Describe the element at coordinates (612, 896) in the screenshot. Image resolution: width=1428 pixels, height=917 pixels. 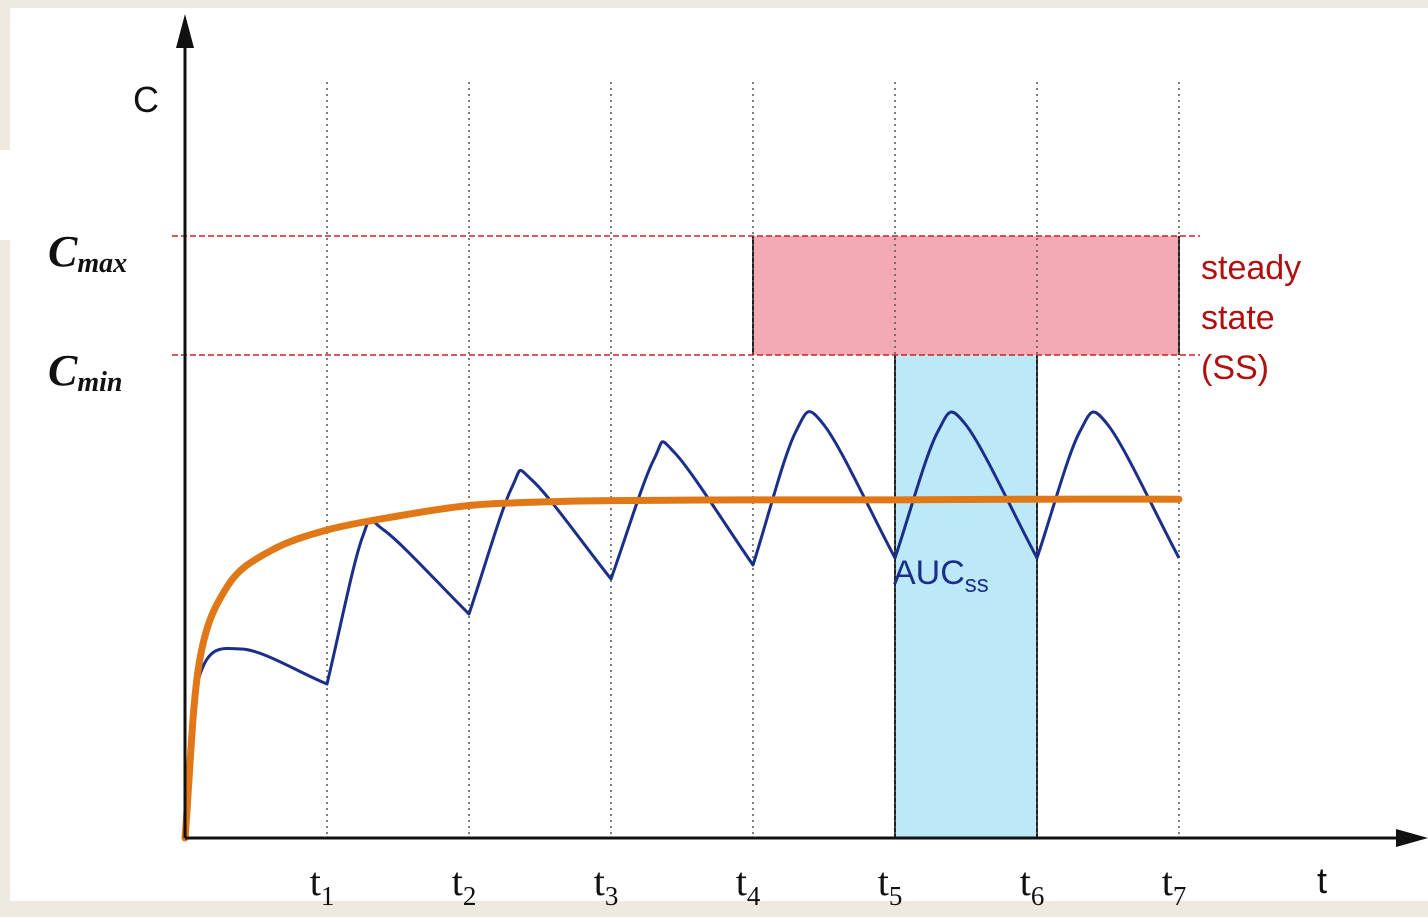
I see `tick-label-t3-sub: 3` at that location.